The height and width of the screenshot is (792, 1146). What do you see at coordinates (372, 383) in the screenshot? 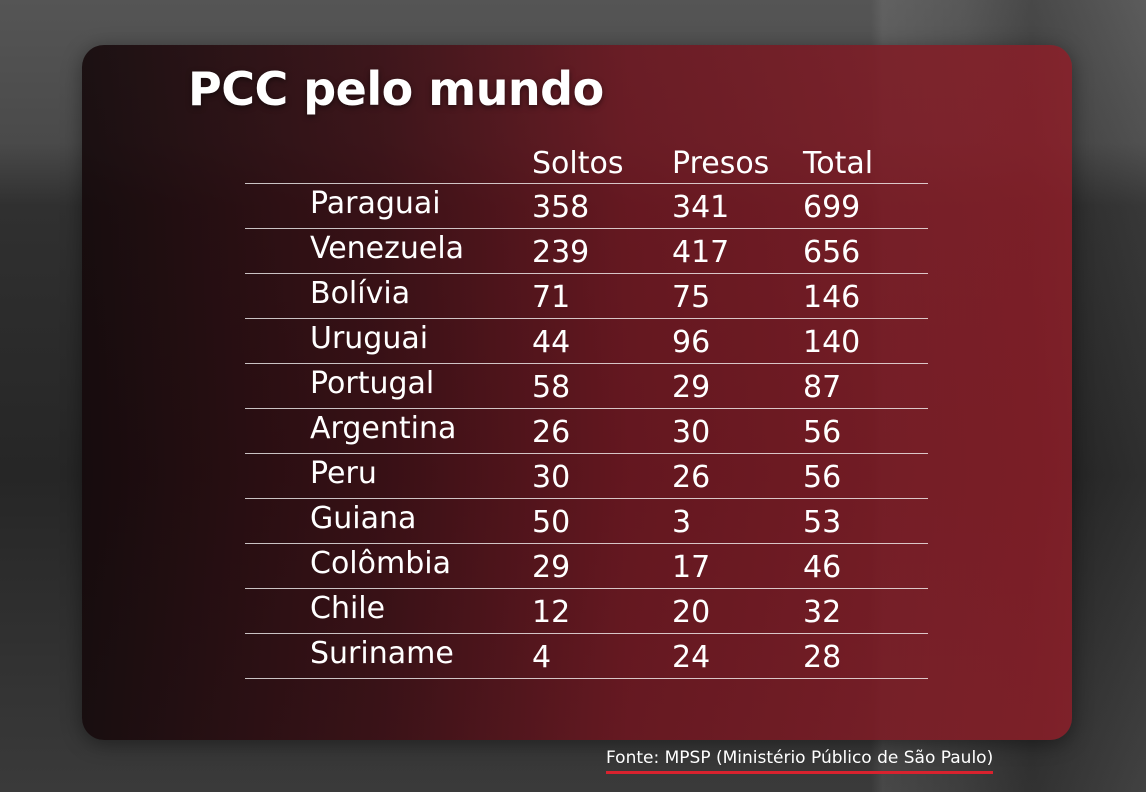
I see `country-cell: Portugal` at bounding box center [372, 383].